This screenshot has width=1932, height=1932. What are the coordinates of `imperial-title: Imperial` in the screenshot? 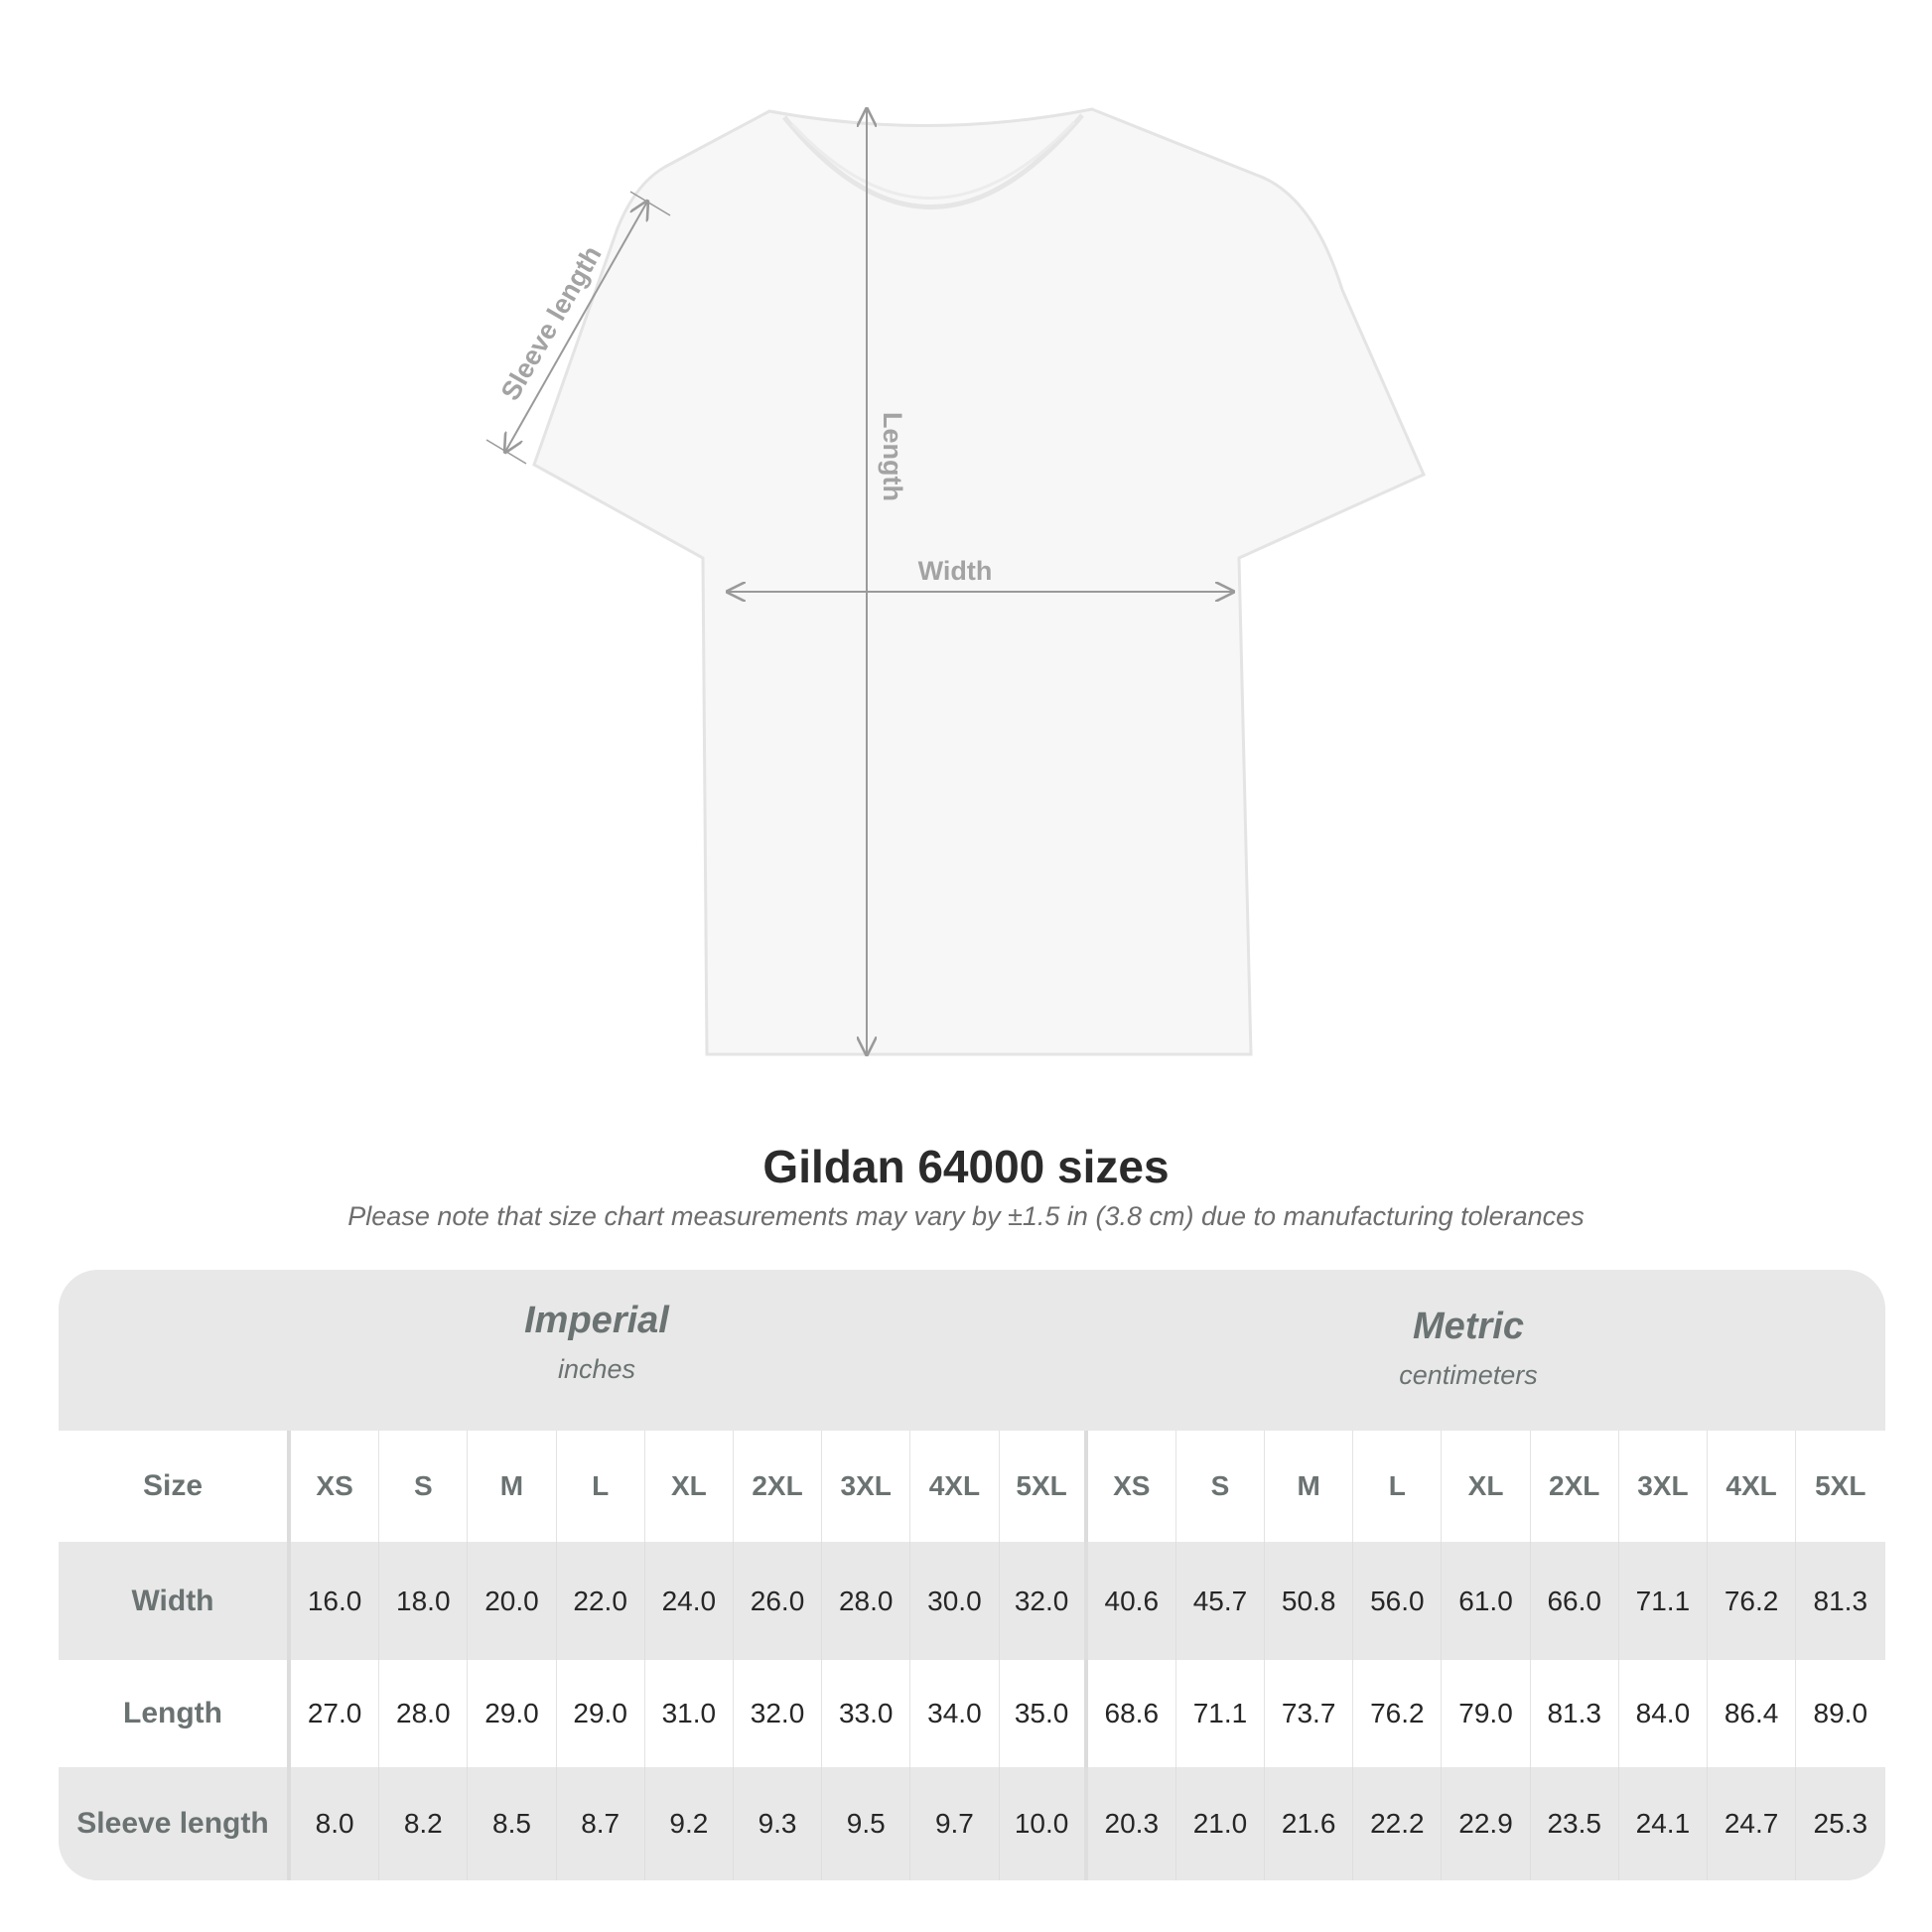 It's located at (597, 1321).